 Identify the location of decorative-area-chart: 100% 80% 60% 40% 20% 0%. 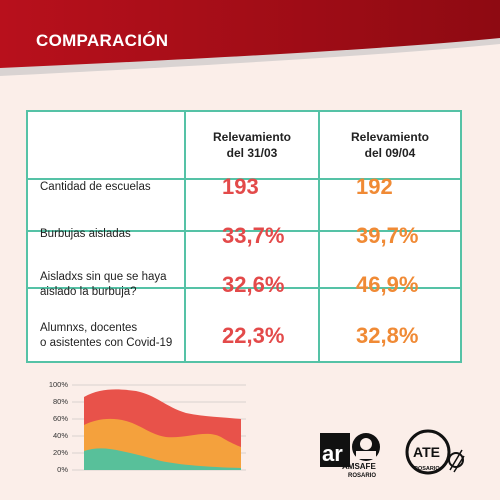
(141, 427).